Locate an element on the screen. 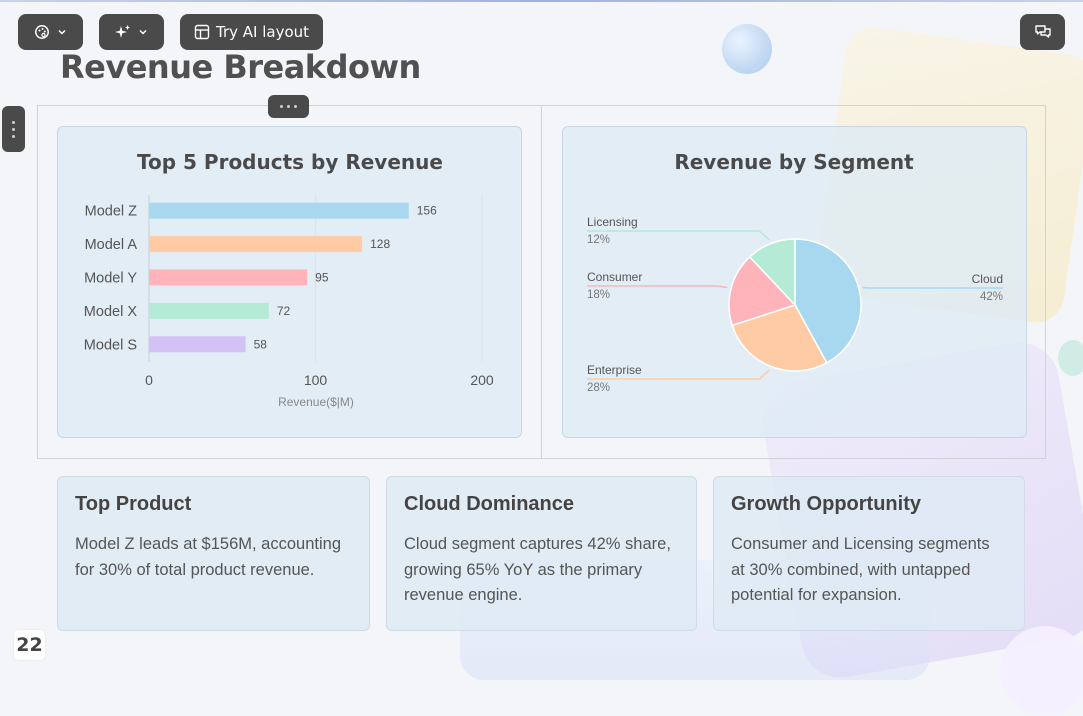 The height and width of the screenshot is (716, 1083). try-ai-layout-label: Try AI layout is located at coordinates (262, 32).